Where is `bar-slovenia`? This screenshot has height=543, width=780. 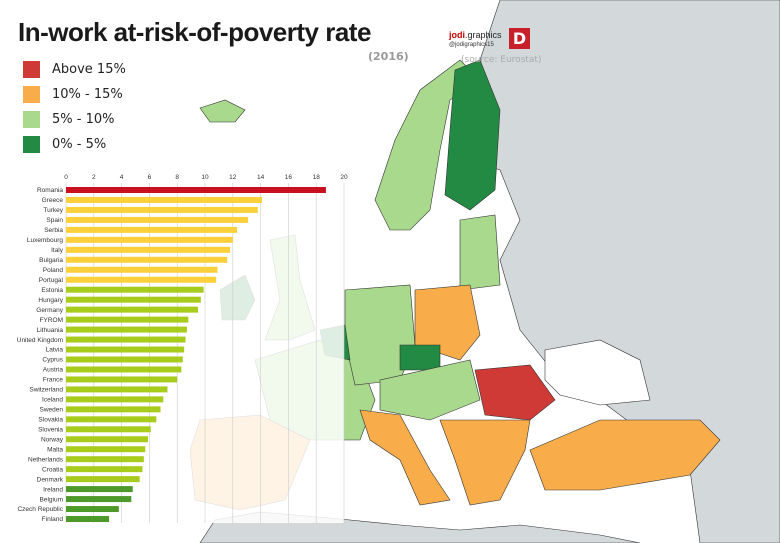 bar-slovenia is located at coordinates (108, 429).